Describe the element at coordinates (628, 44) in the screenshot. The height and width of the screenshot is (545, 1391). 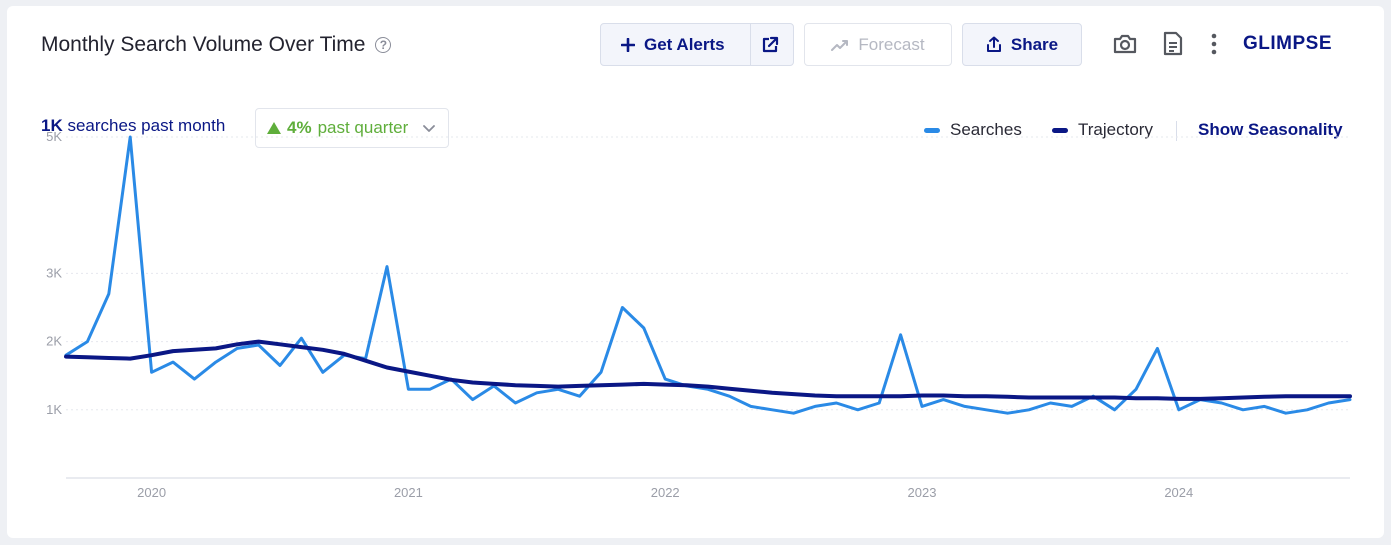
I see `plus-icon` at that location.